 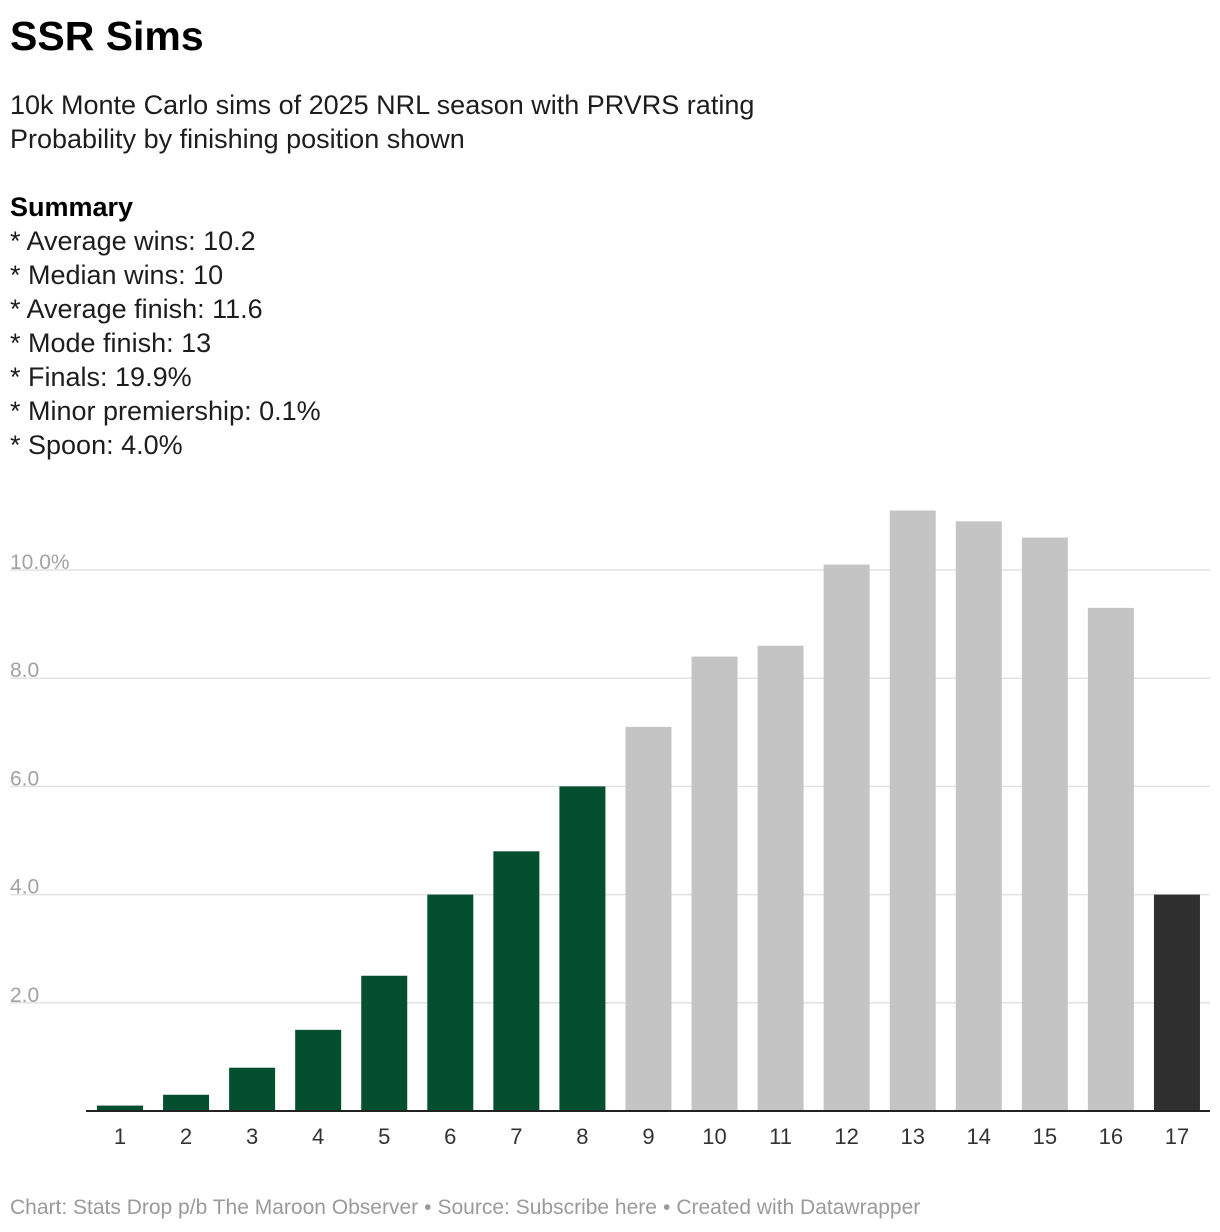 I want to click on x-tick-label: 10, so click(x=714, y=1136).